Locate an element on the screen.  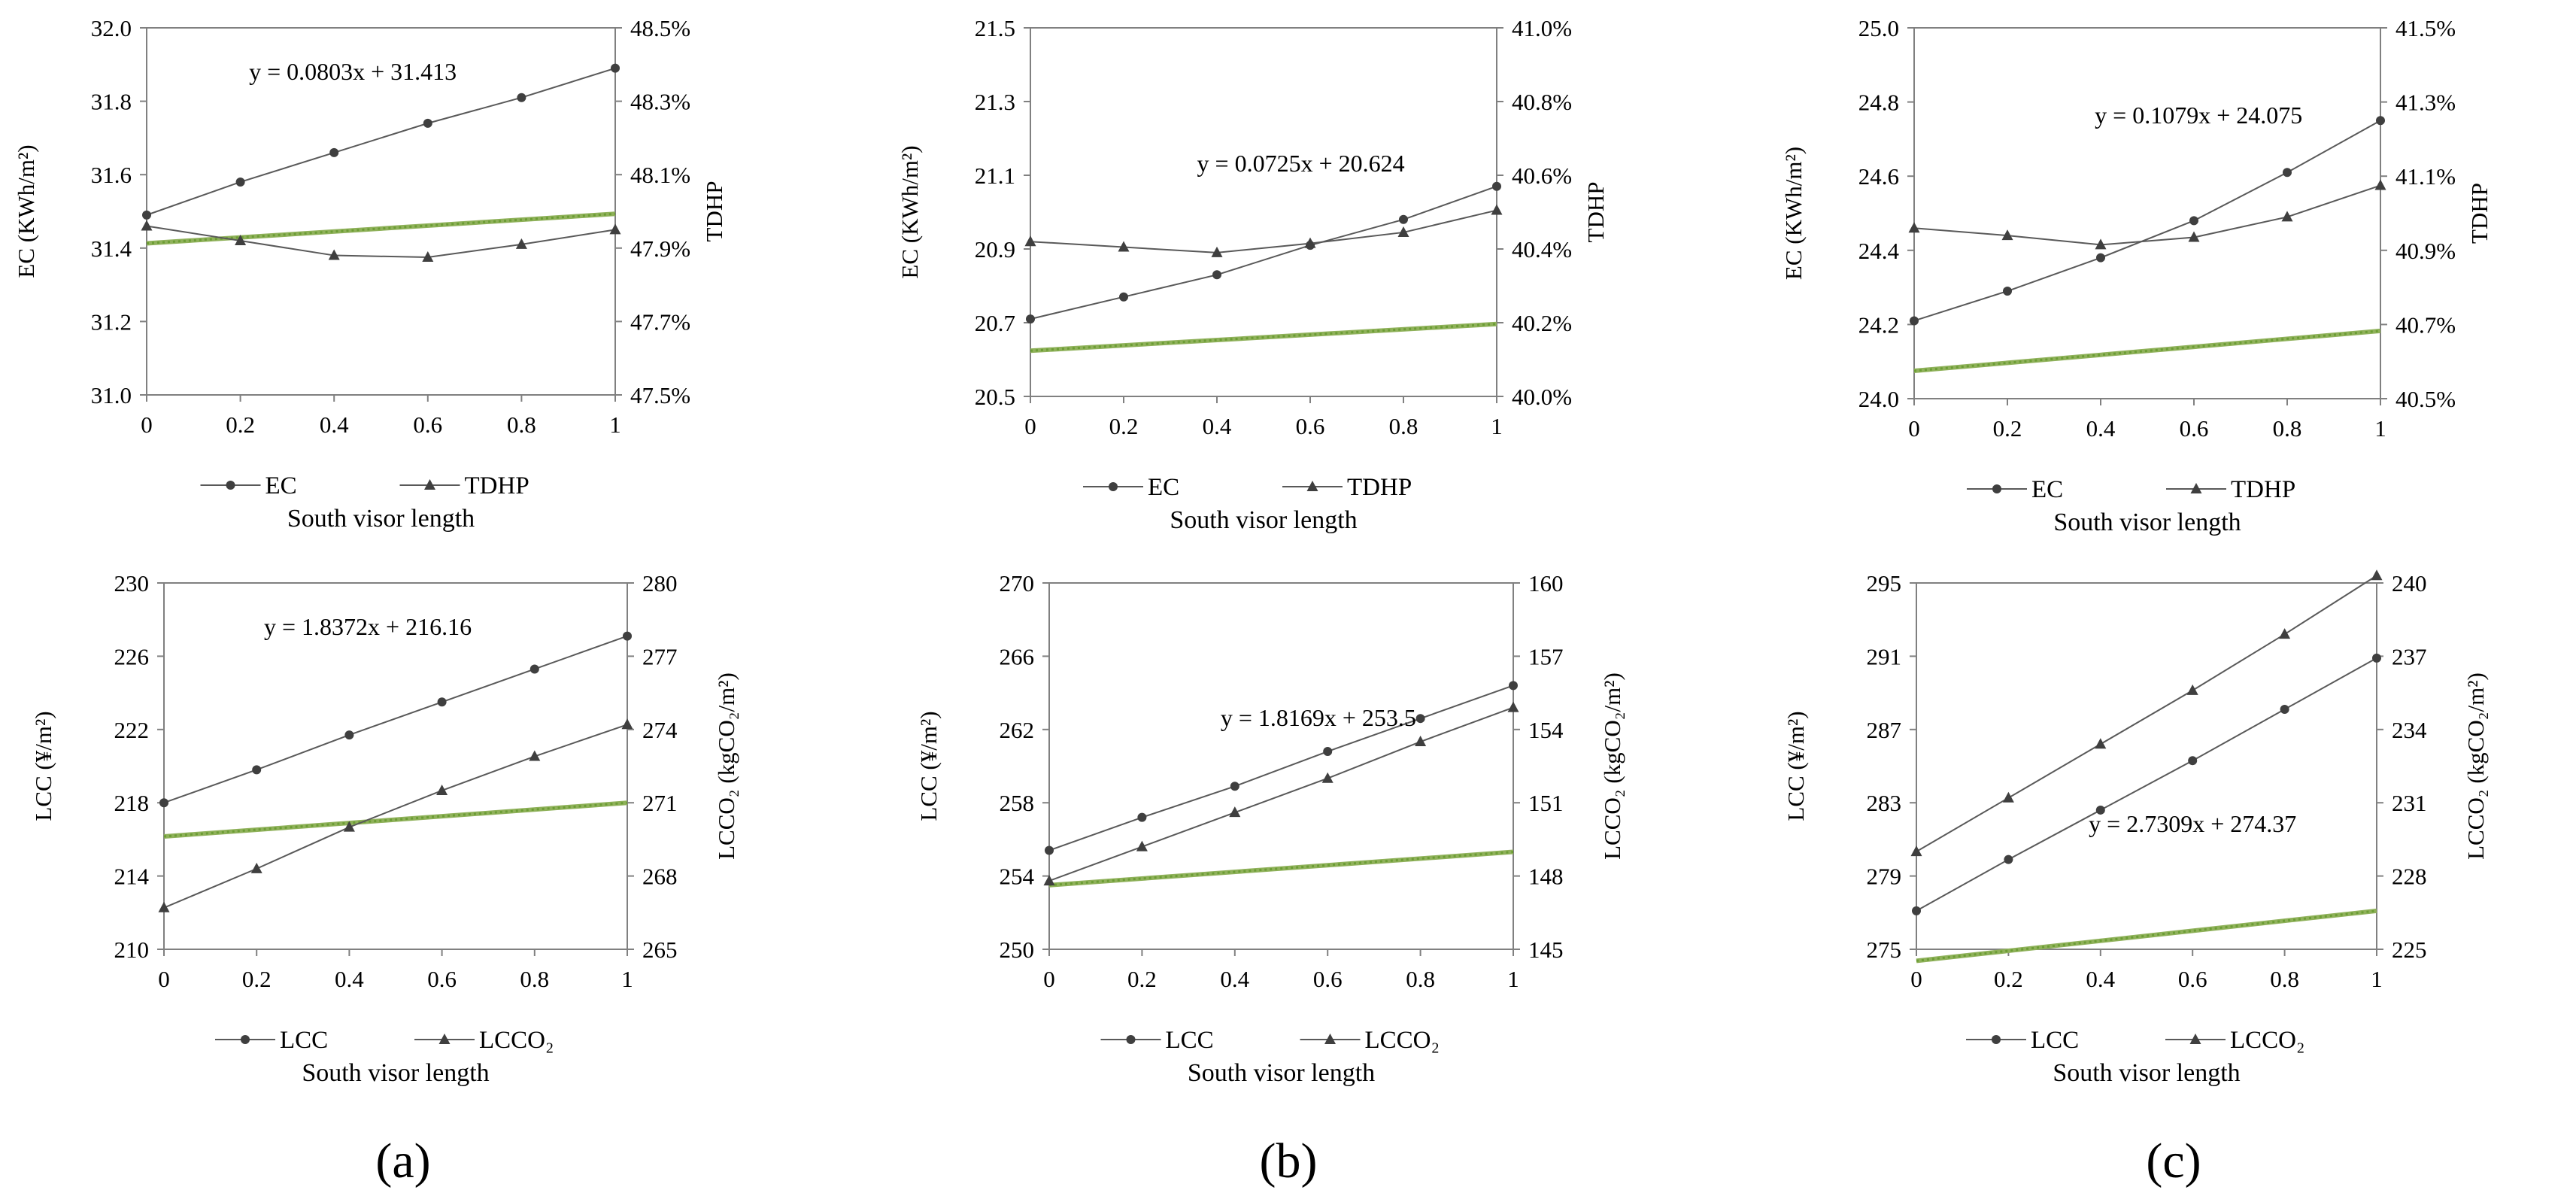
legend-label: EC is located at coordinates (2047, 489).